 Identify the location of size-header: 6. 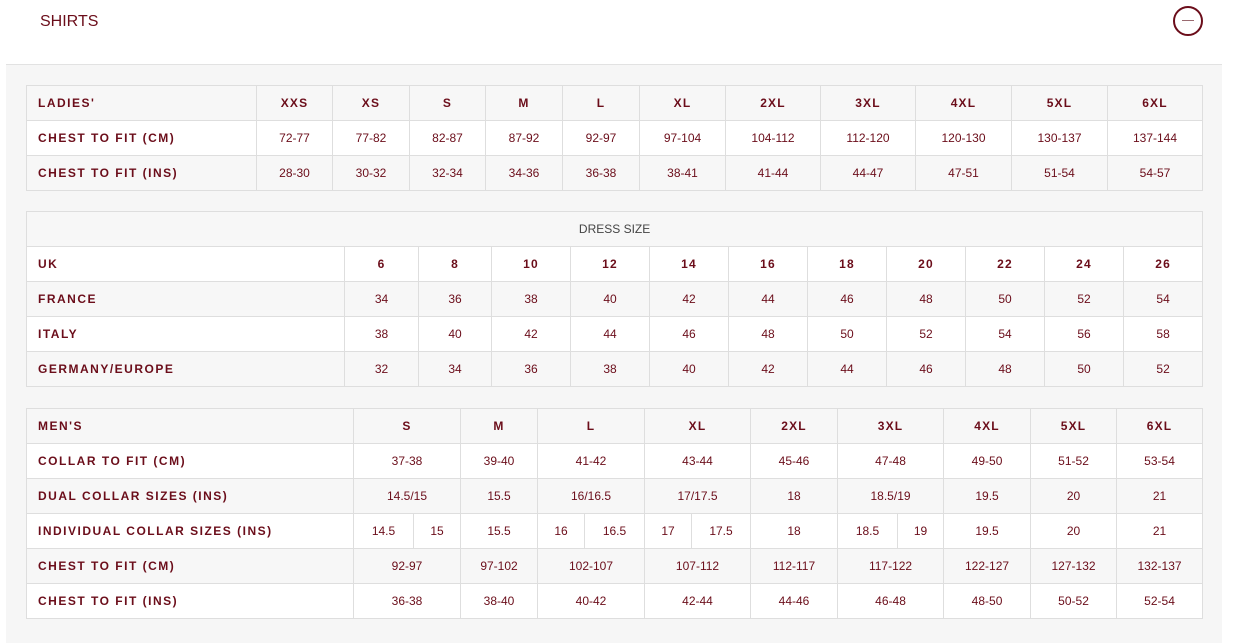
(381, 264).